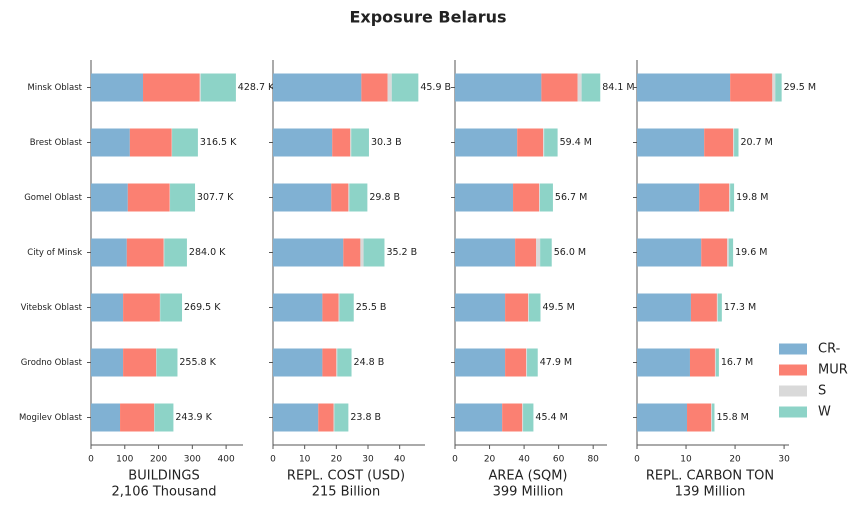 This screenshot has height=510, width=865. Describe the element at coordinates (551, 417) in the screenshot. I see `total-label: 45.4 M` at that location.